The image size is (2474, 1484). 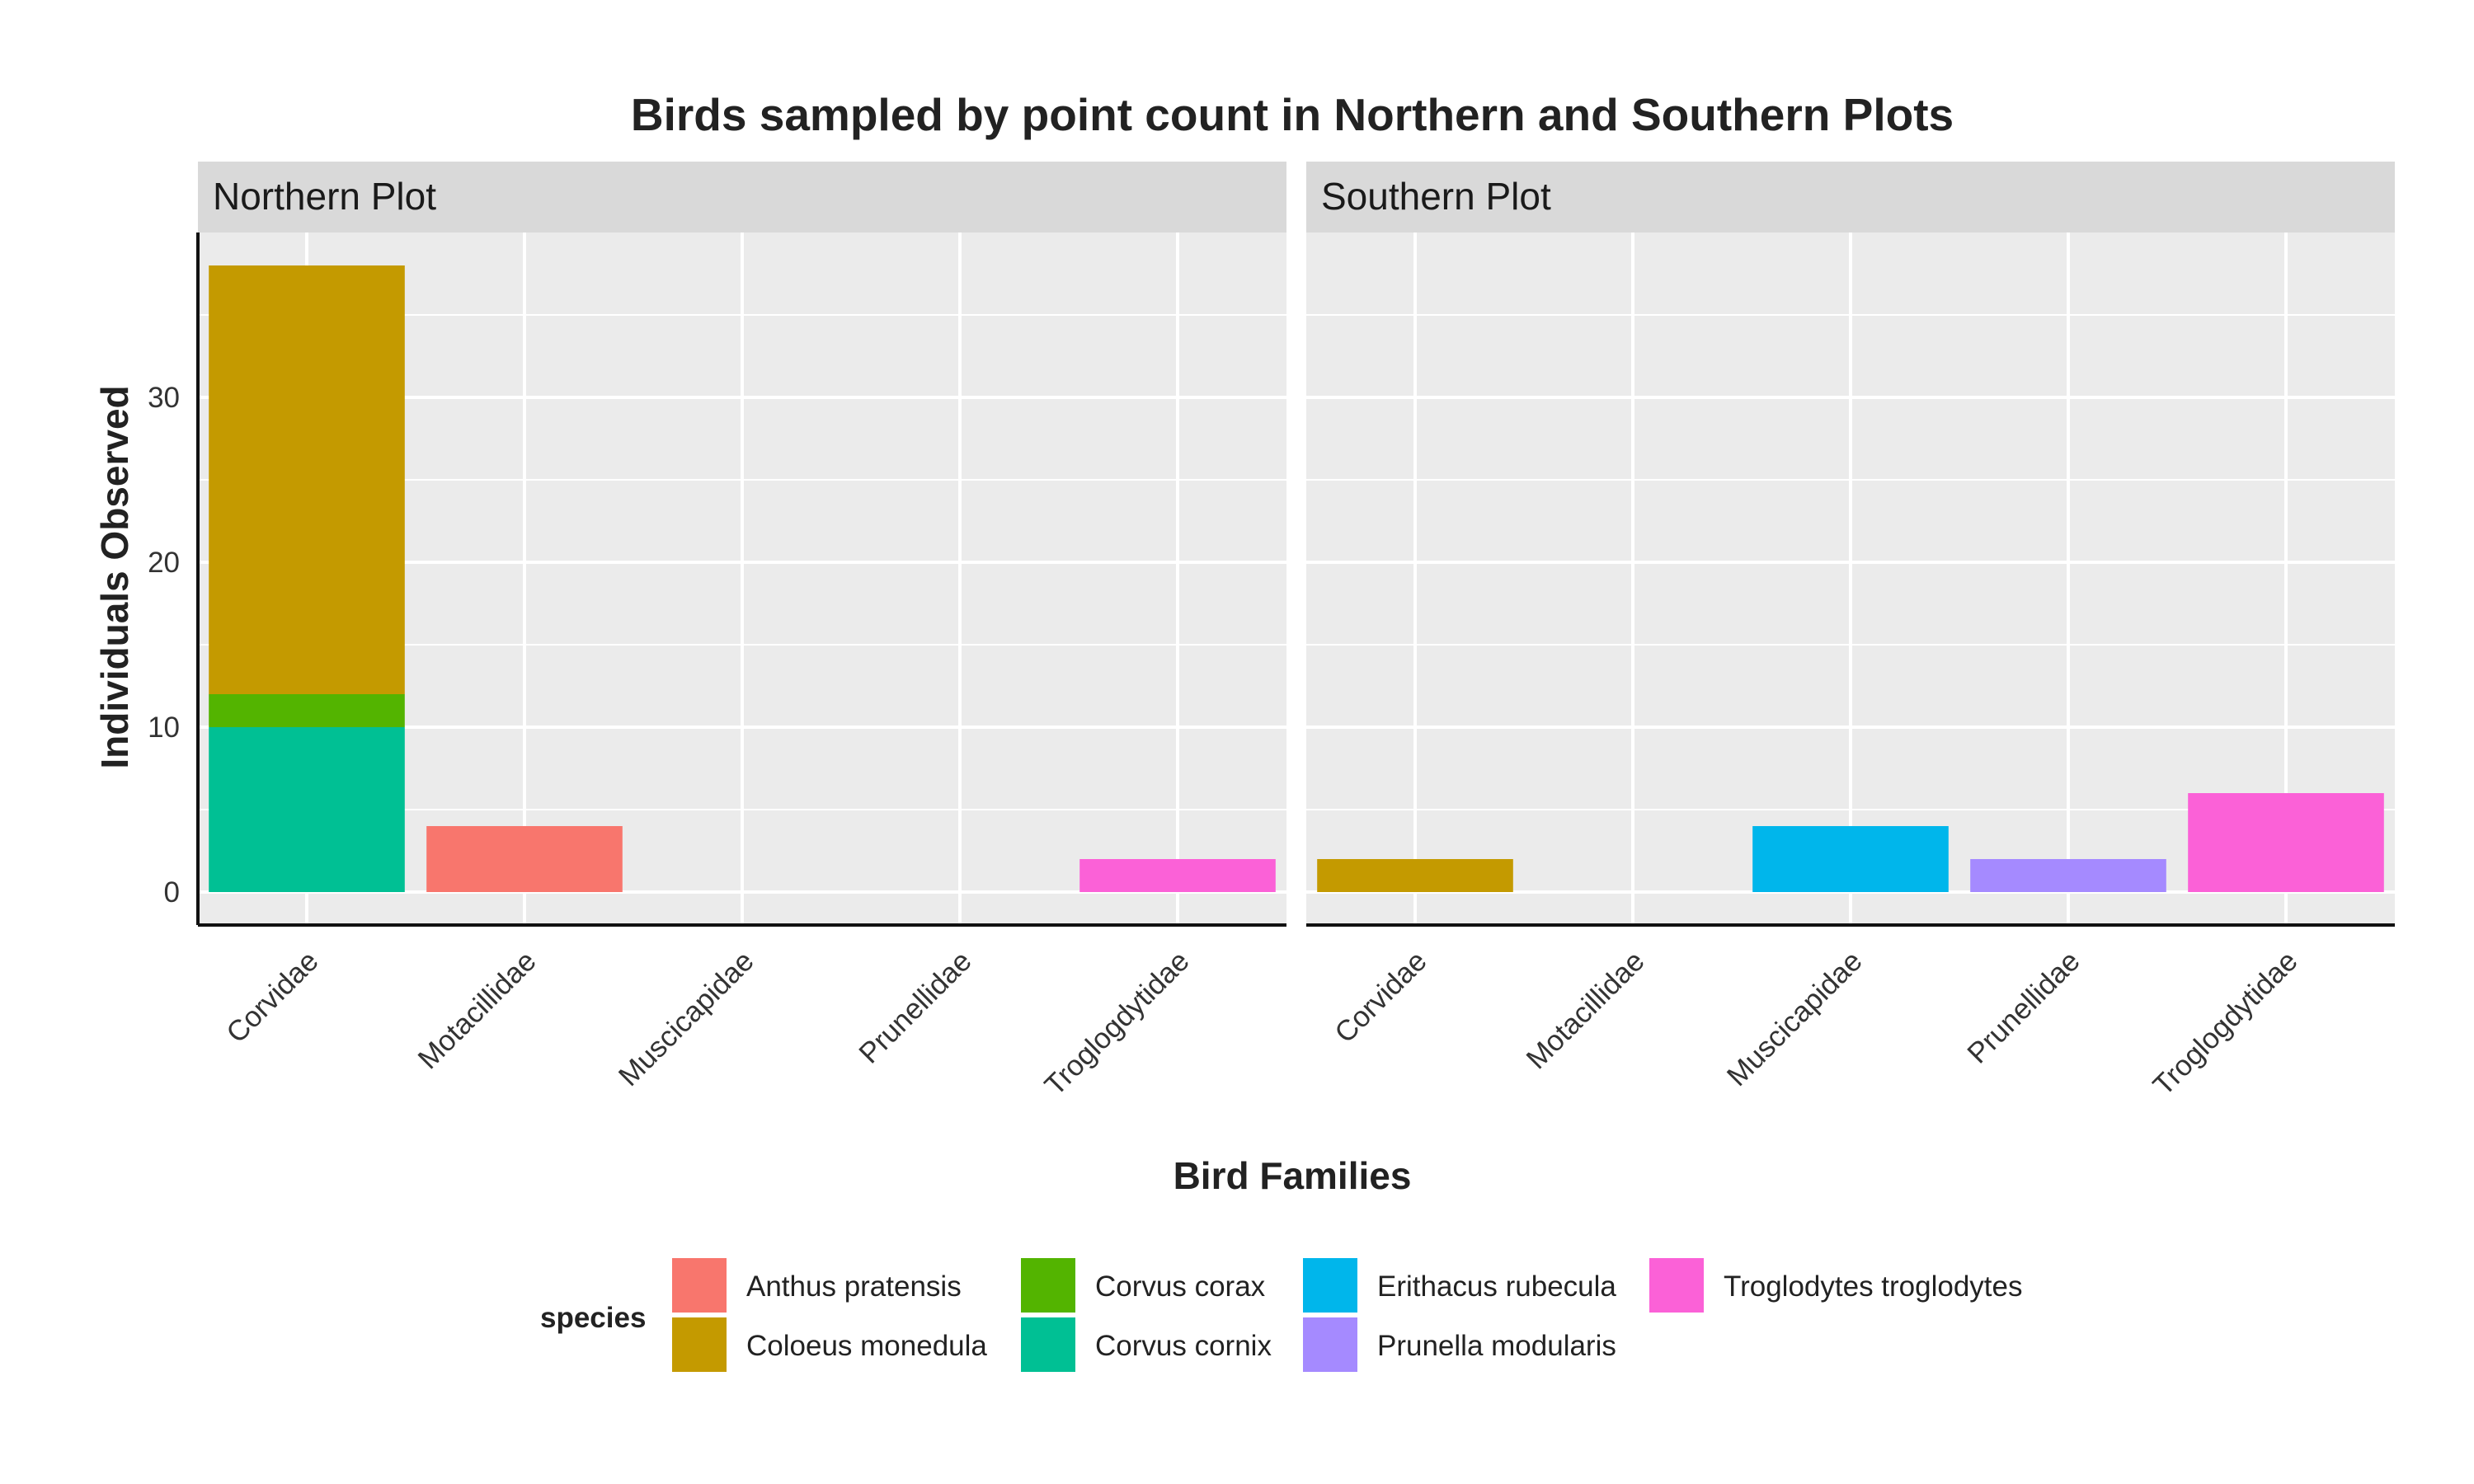 I want to click on legend-item: Erithacus rubecula, so click(x=1459, y=1285).